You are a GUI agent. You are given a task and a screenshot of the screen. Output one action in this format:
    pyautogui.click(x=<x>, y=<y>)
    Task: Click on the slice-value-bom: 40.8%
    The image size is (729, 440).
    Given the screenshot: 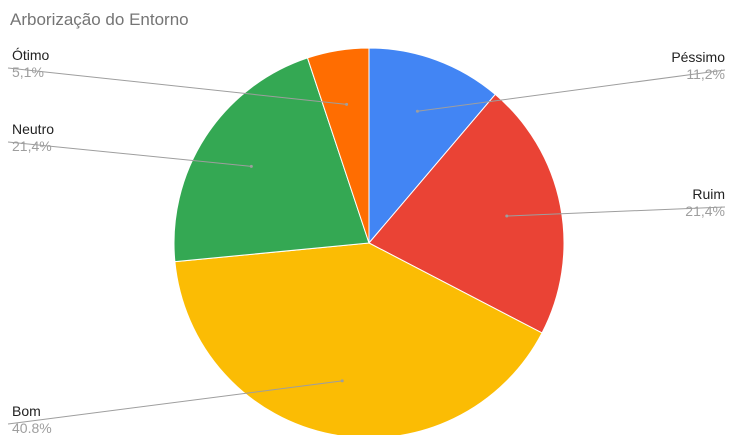 What is the action you would take?
    pyautogui.click(x=32, y=427)
    